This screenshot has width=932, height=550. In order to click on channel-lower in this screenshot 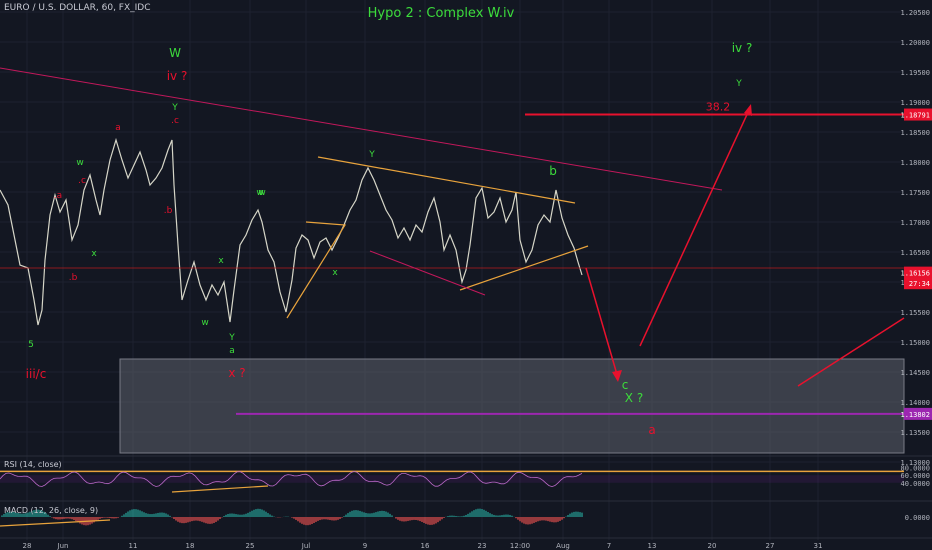, I will do `click(427, 273)`.